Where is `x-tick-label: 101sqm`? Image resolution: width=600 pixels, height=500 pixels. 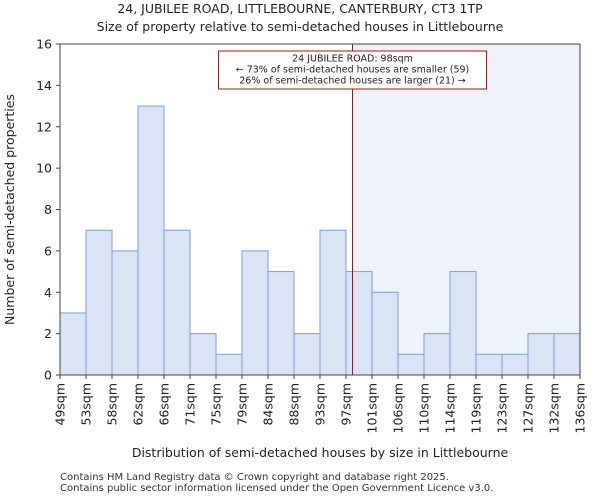
x-tick-label: 101sqm is located at coordinates (372, 408).